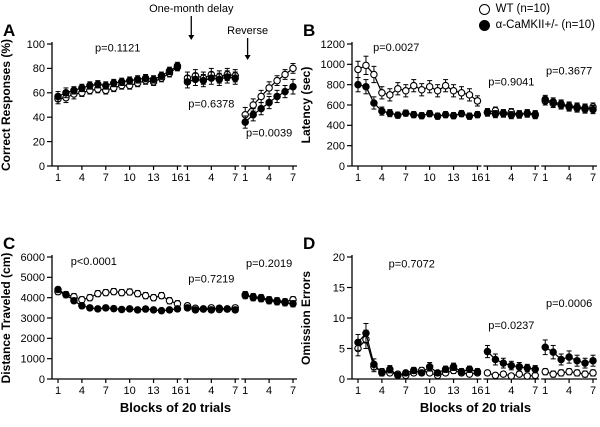  I want to click on y-tick-label: 1000, so click(333, 65).